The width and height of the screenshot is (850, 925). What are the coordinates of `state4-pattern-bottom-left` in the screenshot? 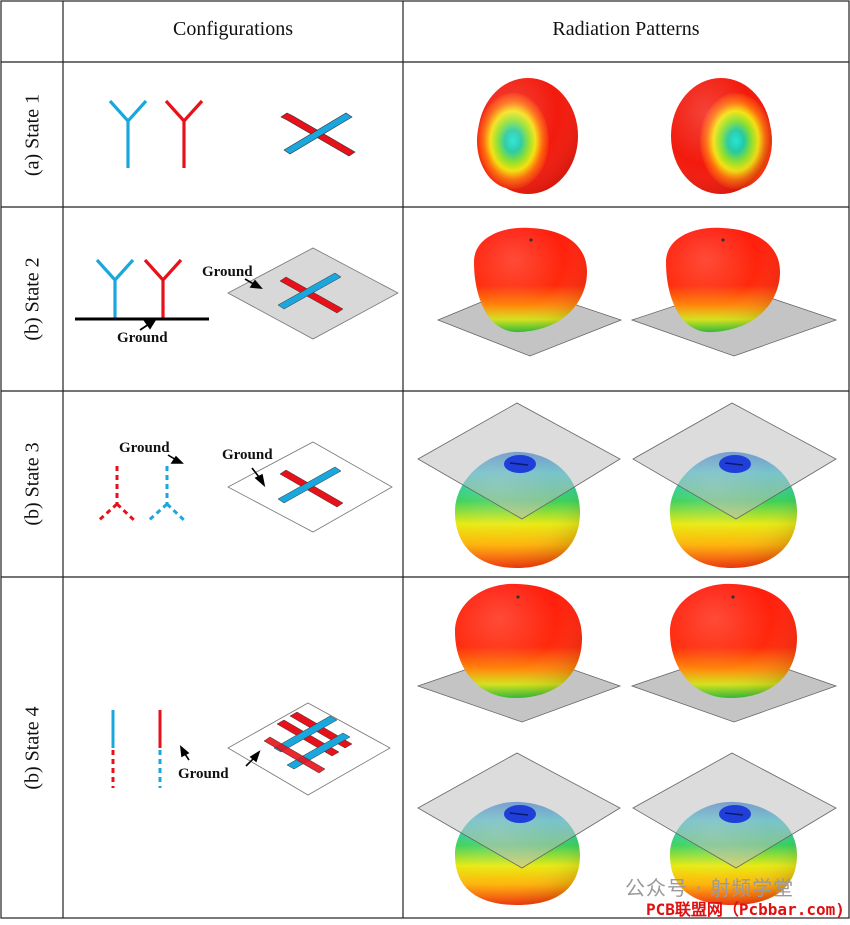 It's located at (519, 828).